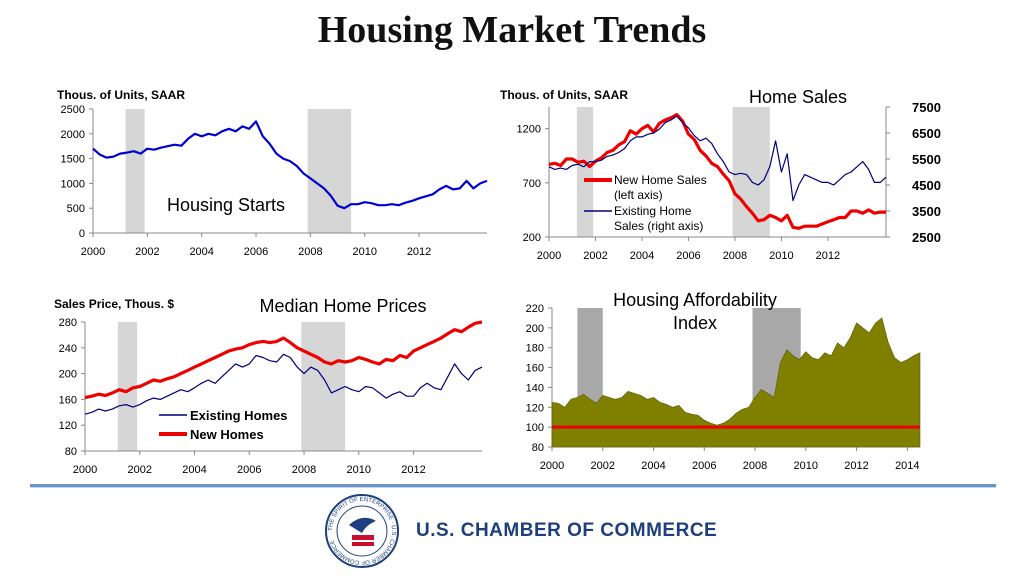  What do you see at coordinates (653, 211) in the screenshot?
I see `legend-label: Existing Home` at bounding box center [653, 211].